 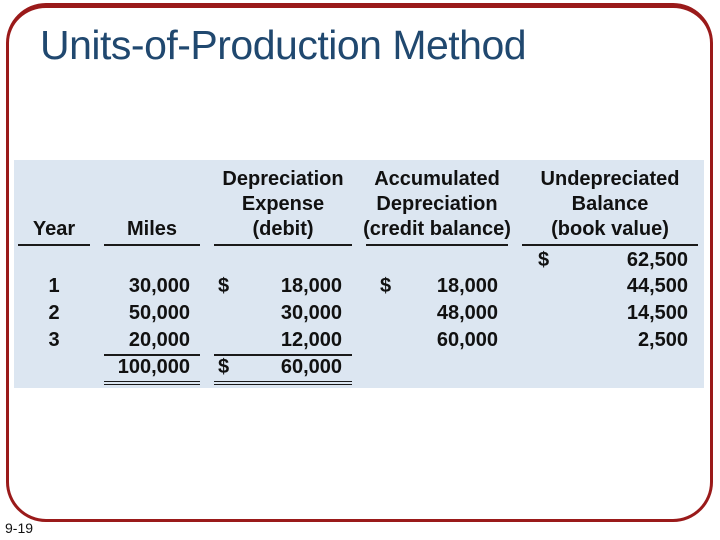 What do you see at coordinates (662, 340) in the screenshot?
I see `undepreciated-balance-cell: 2,500` at bounding box center [662, 340].